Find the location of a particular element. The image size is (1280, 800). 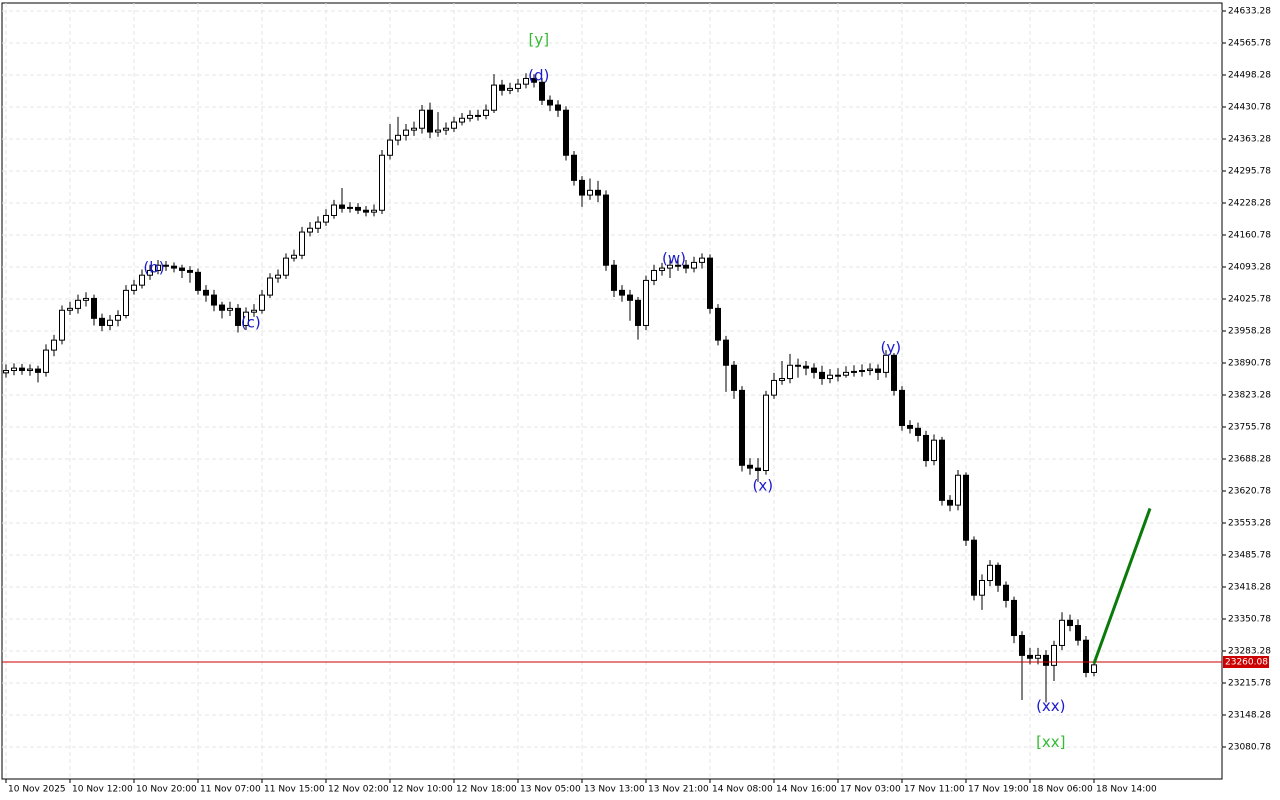

x-tick-label: 10 Nov 20:00 is located at coordinates (166, 790).